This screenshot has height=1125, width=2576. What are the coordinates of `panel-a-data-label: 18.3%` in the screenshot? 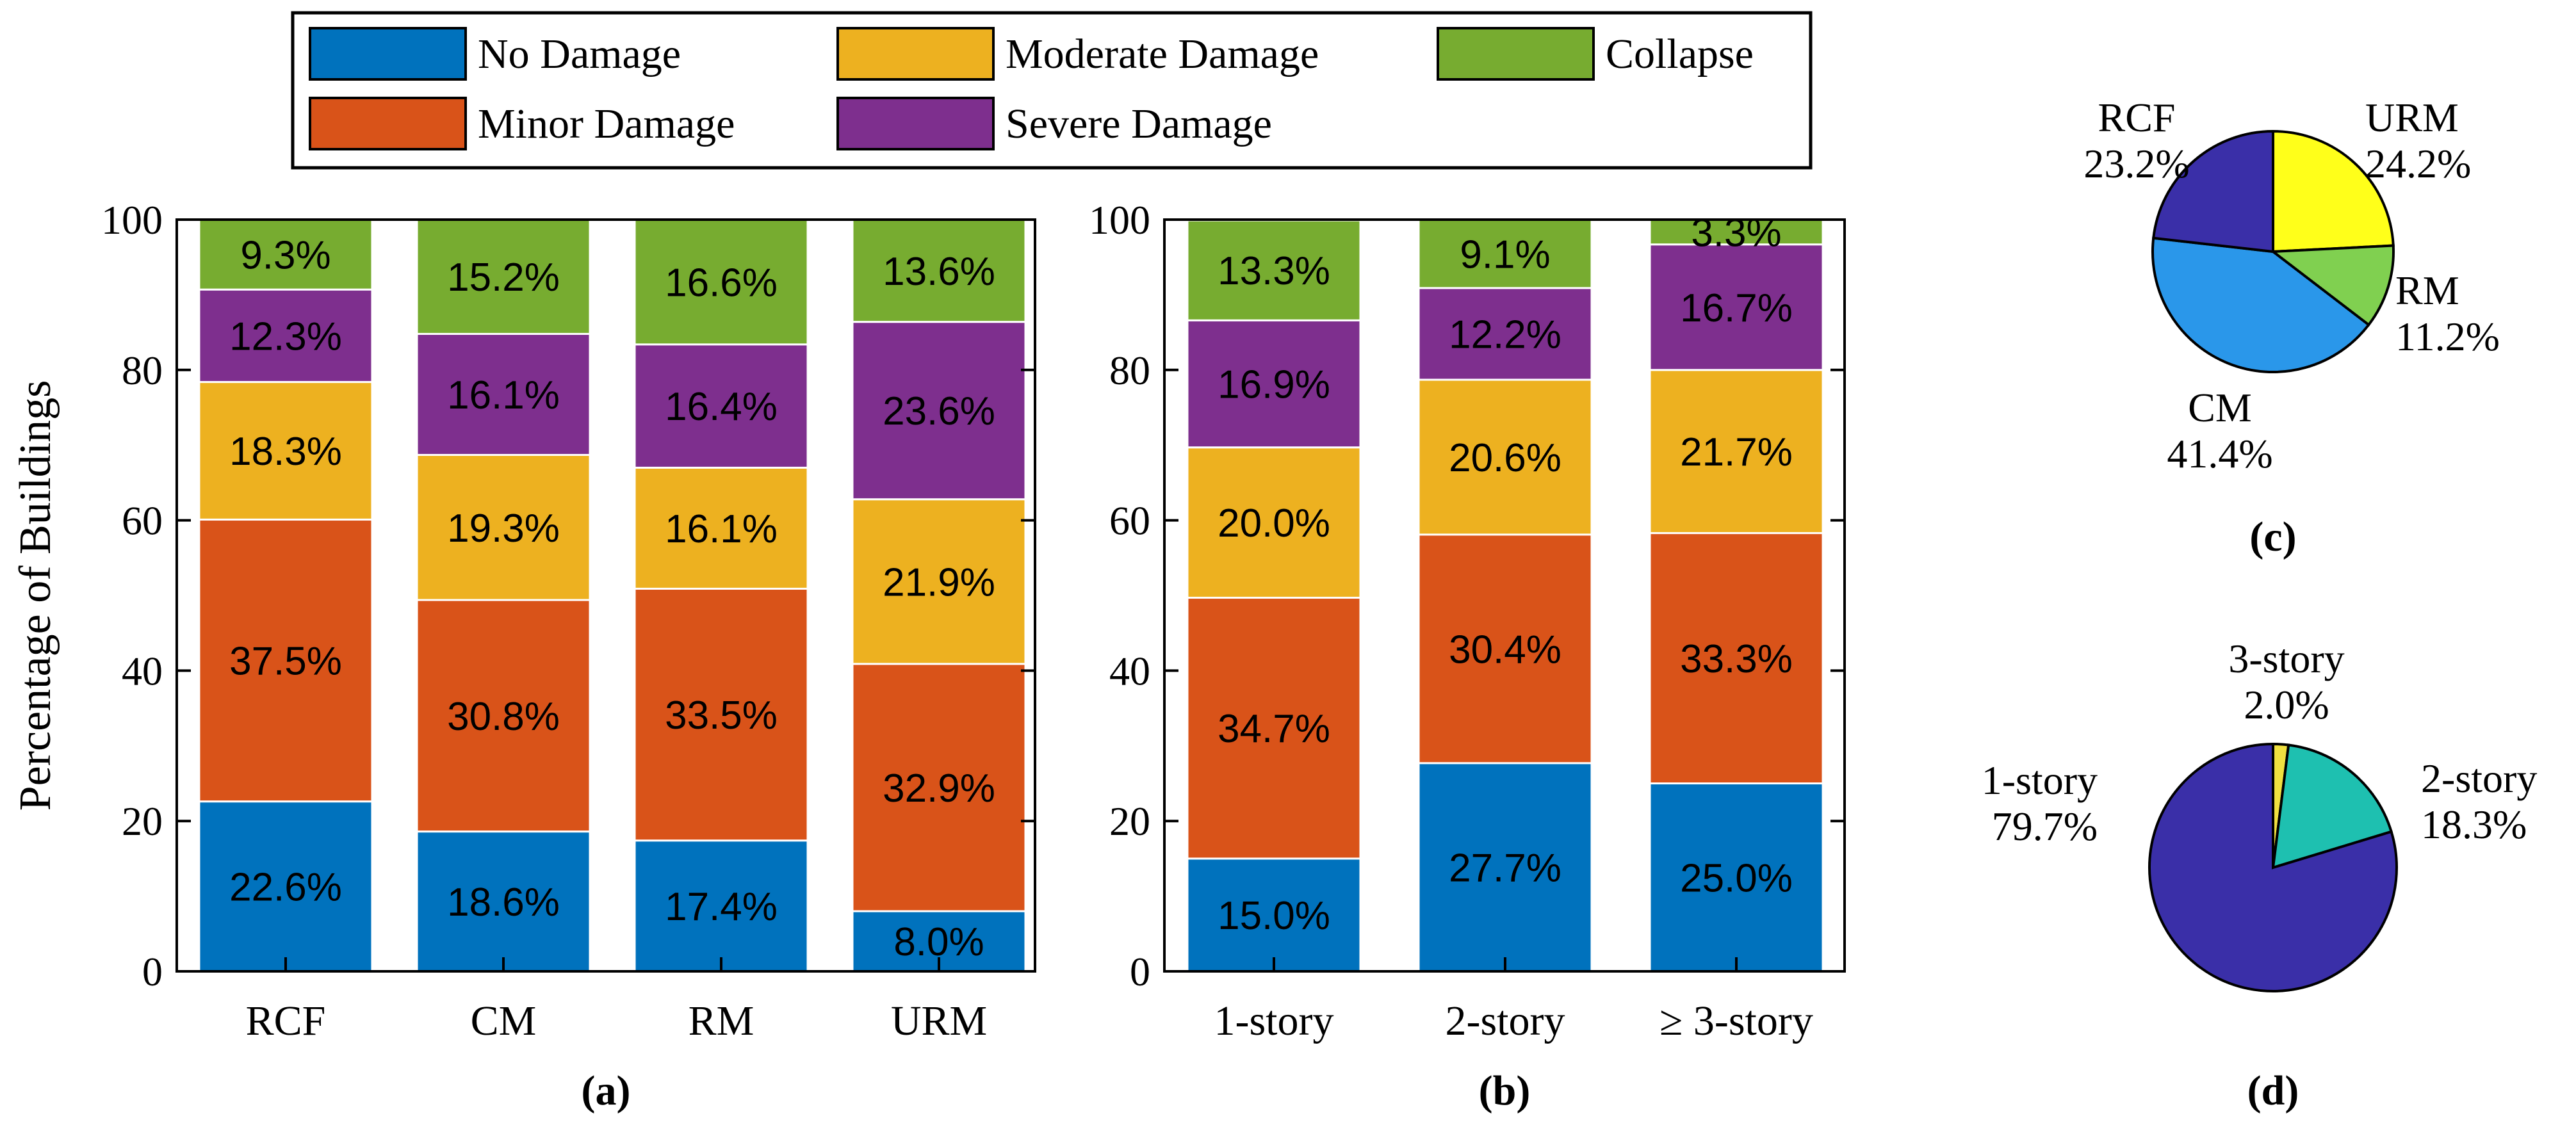 It's located at (285, 452).